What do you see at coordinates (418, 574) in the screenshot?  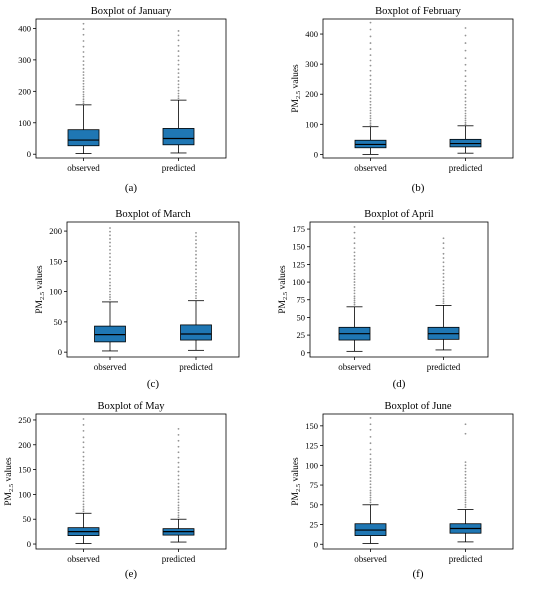 I see `panel-label: (f)` at bounding box center [418, 574].